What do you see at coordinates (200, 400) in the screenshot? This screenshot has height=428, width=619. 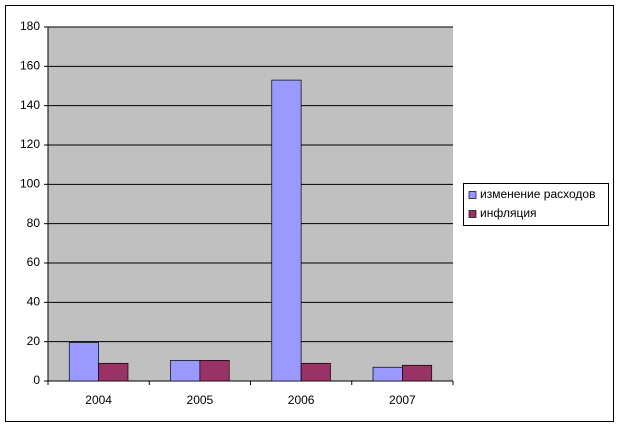 I see `x-tick-label: 2005` at bounding box center [200, 400].